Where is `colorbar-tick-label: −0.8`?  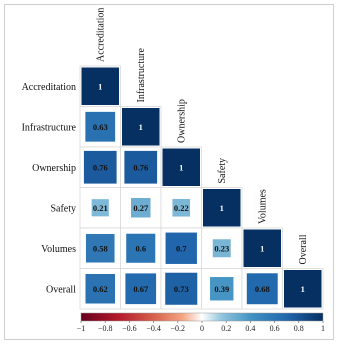 colorbar-tick-label: −0.8 is located at coordinates (105, 328).